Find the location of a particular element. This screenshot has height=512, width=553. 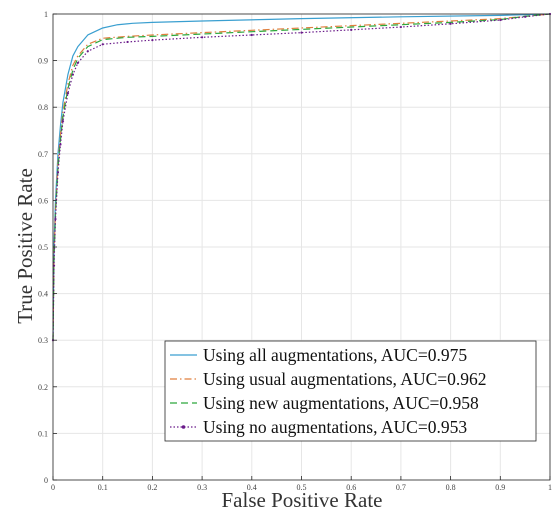

y-tick-label: 0 is located at coordinates (46, 480).